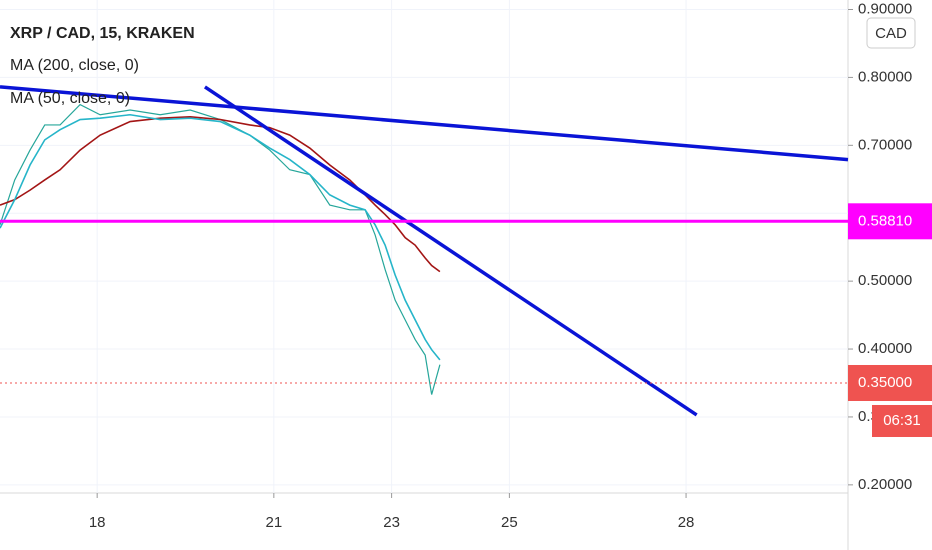 This screenshot has width=932, height=550. What do you see at coordinates (885, 348) in the screenshot?
I see `y-tick-label: 0.40000` at bounding box center [885, 348].